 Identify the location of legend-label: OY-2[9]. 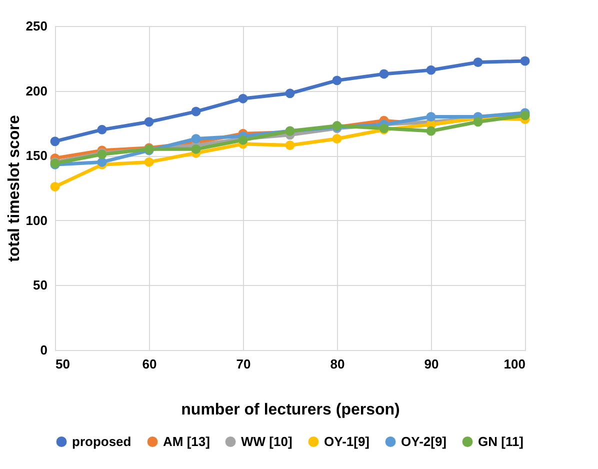
(424, 441).